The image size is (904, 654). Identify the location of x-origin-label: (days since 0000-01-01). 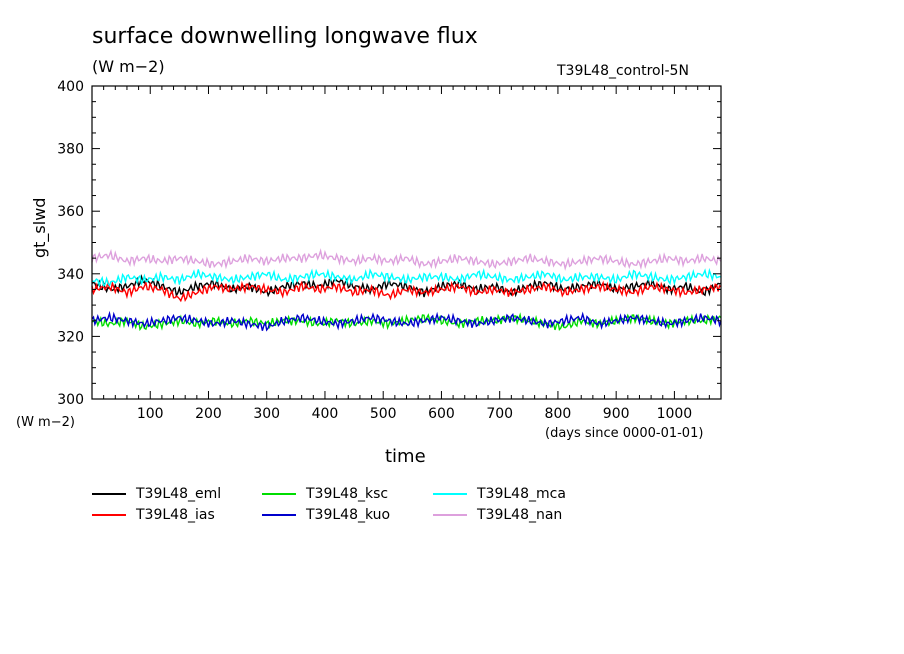
(624, 433).